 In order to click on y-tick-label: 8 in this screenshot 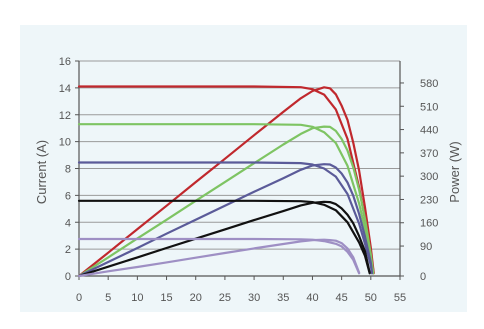, I will do `click(68, 170)`.